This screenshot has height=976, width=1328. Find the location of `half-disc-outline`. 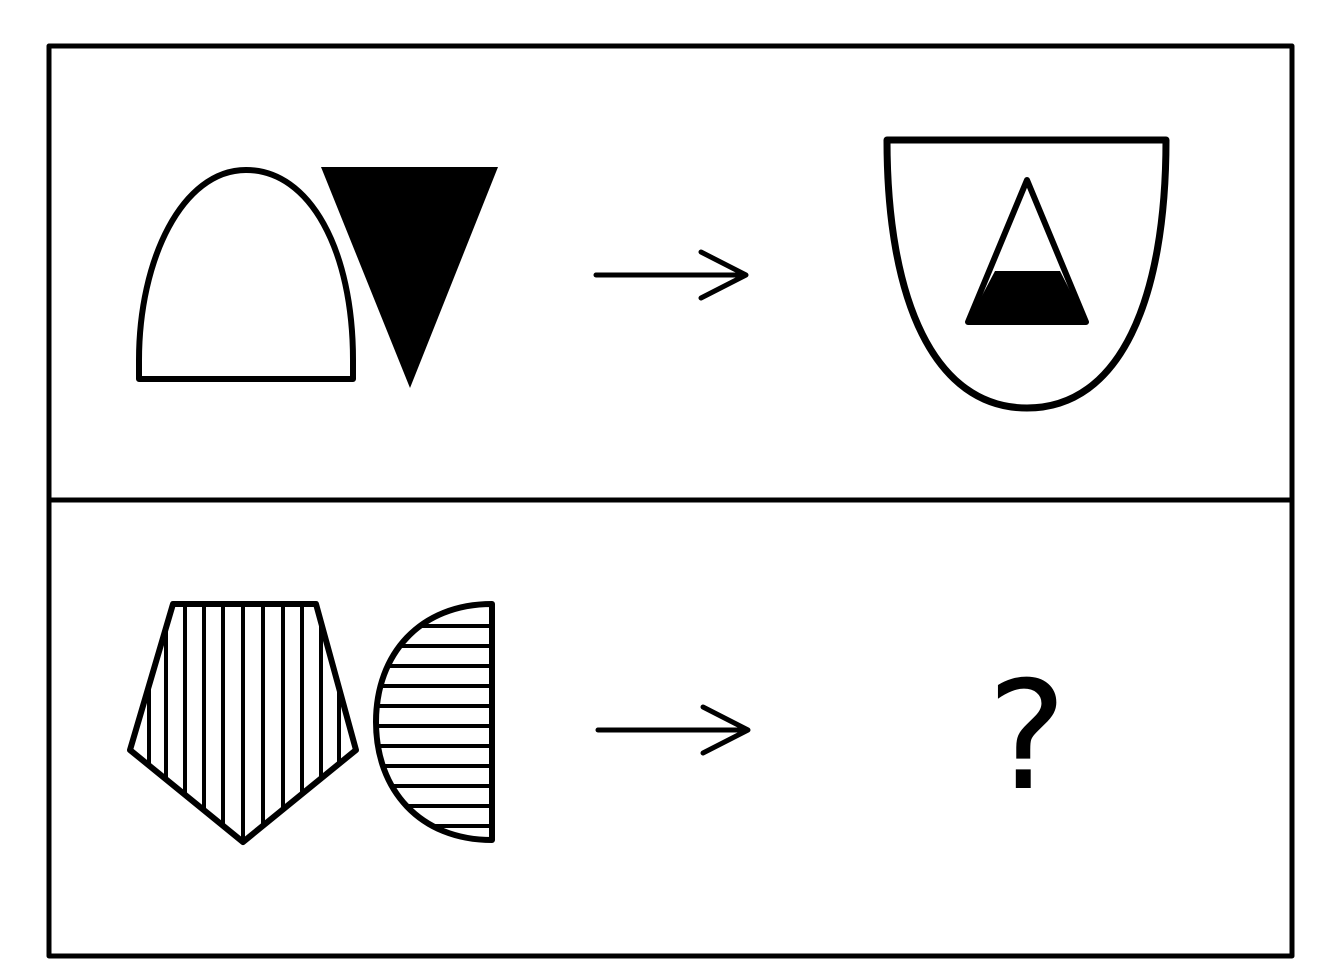

half-disc-outline is located at coordinates (434, 722).